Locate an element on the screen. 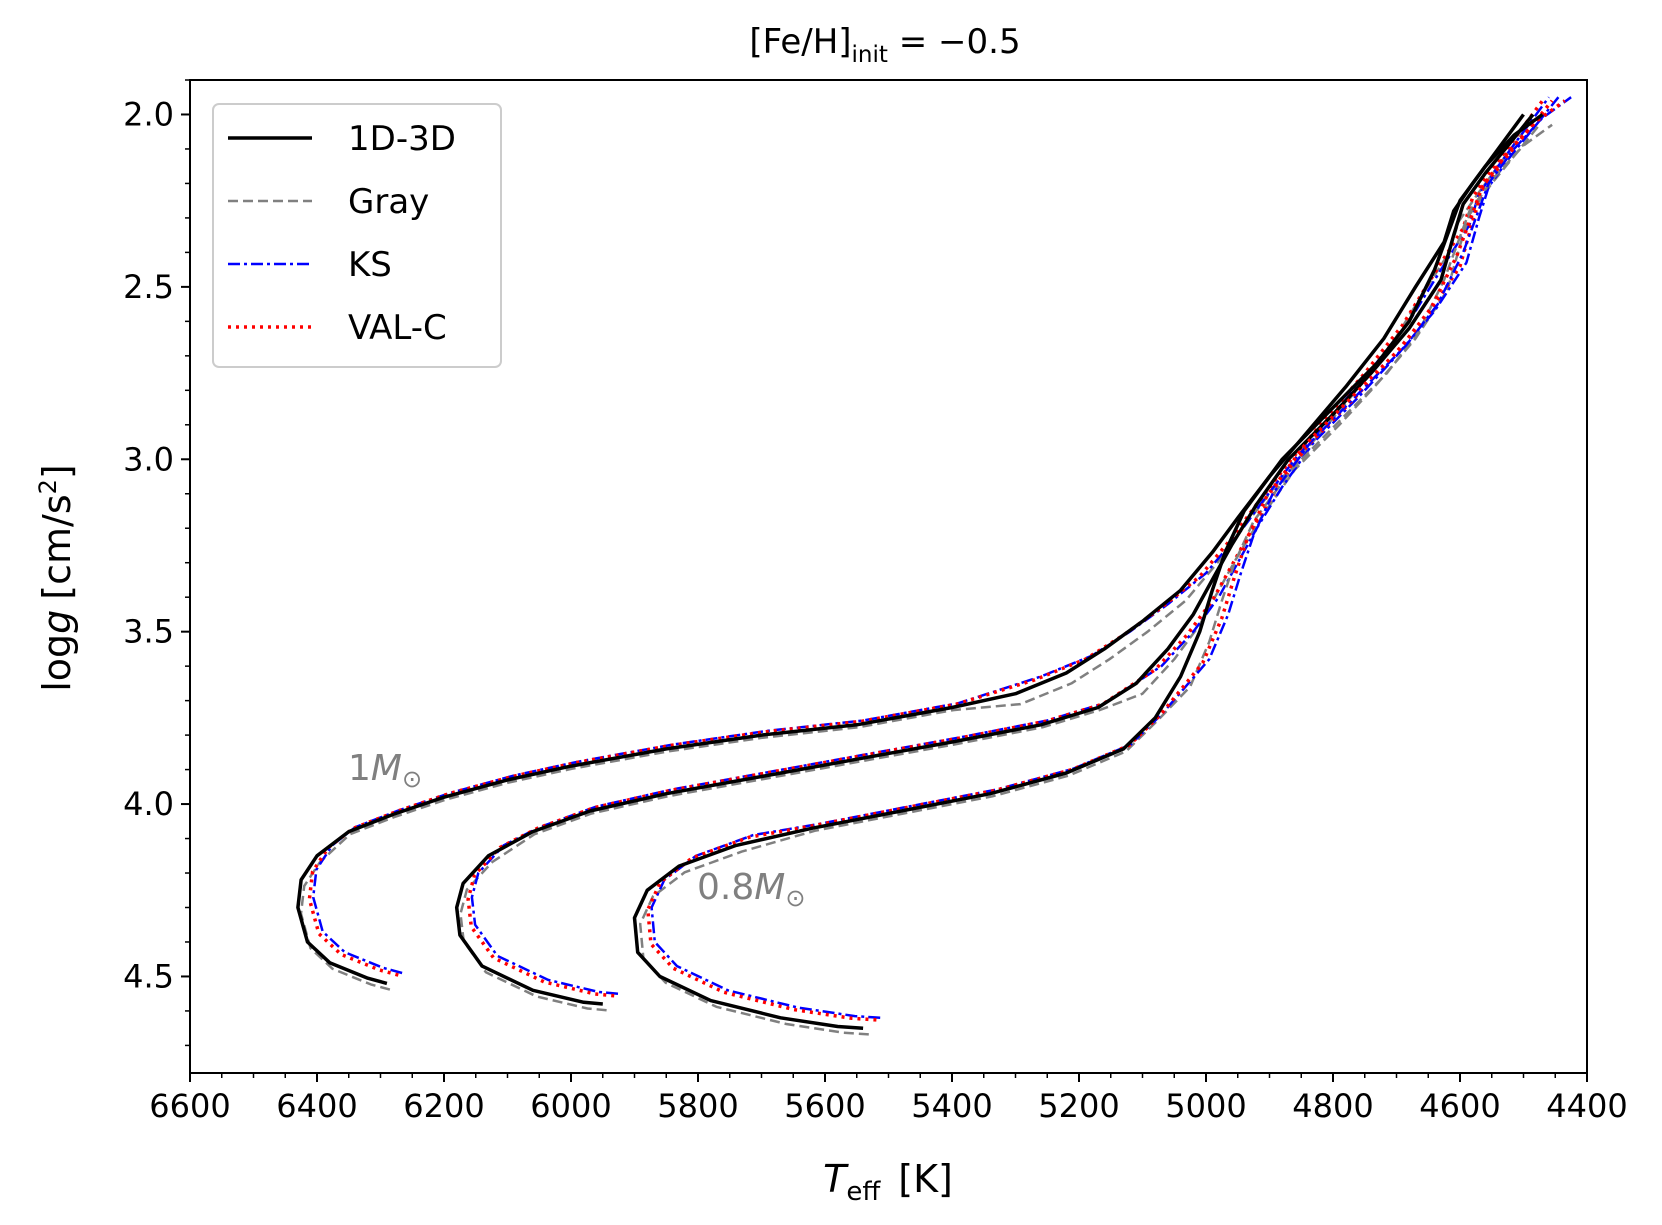 This screenshot has height=1225, width=1662. x-tick-label: 4400 is located at coordinates (1586, 1106).